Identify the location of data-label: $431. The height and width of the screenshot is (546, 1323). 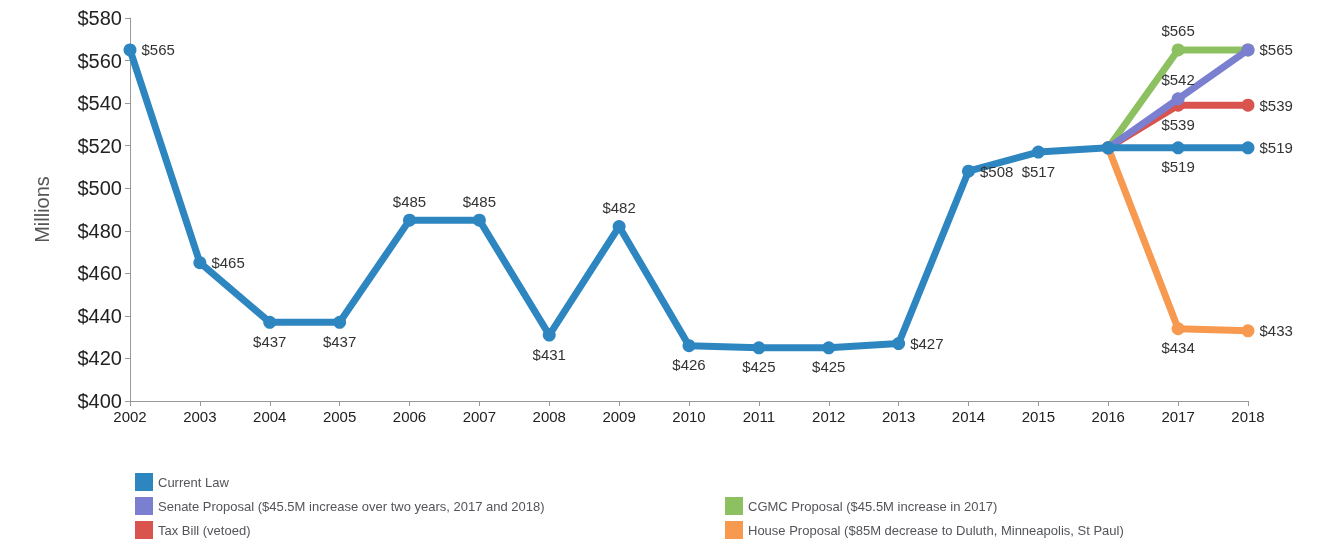
(549, 354).